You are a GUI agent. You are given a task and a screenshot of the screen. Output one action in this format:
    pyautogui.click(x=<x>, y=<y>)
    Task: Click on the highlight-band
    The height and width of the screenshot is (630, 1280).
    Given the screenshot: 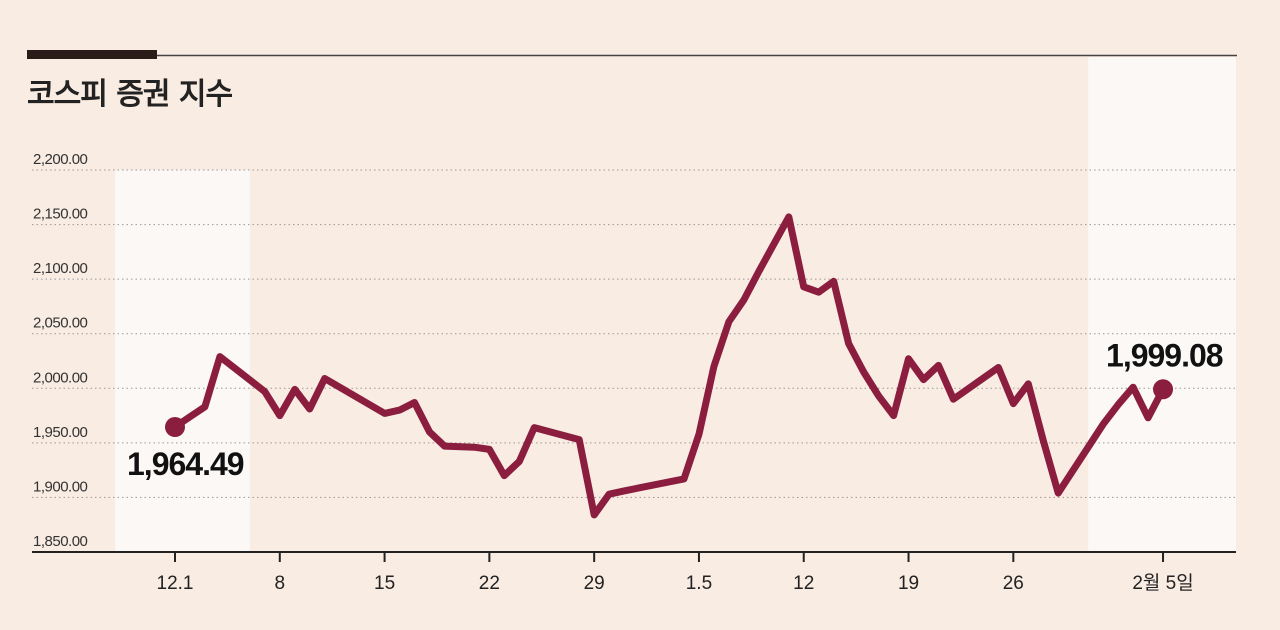 What is the action you would take?
    pyautogui.click(x=1162, y=304)
    